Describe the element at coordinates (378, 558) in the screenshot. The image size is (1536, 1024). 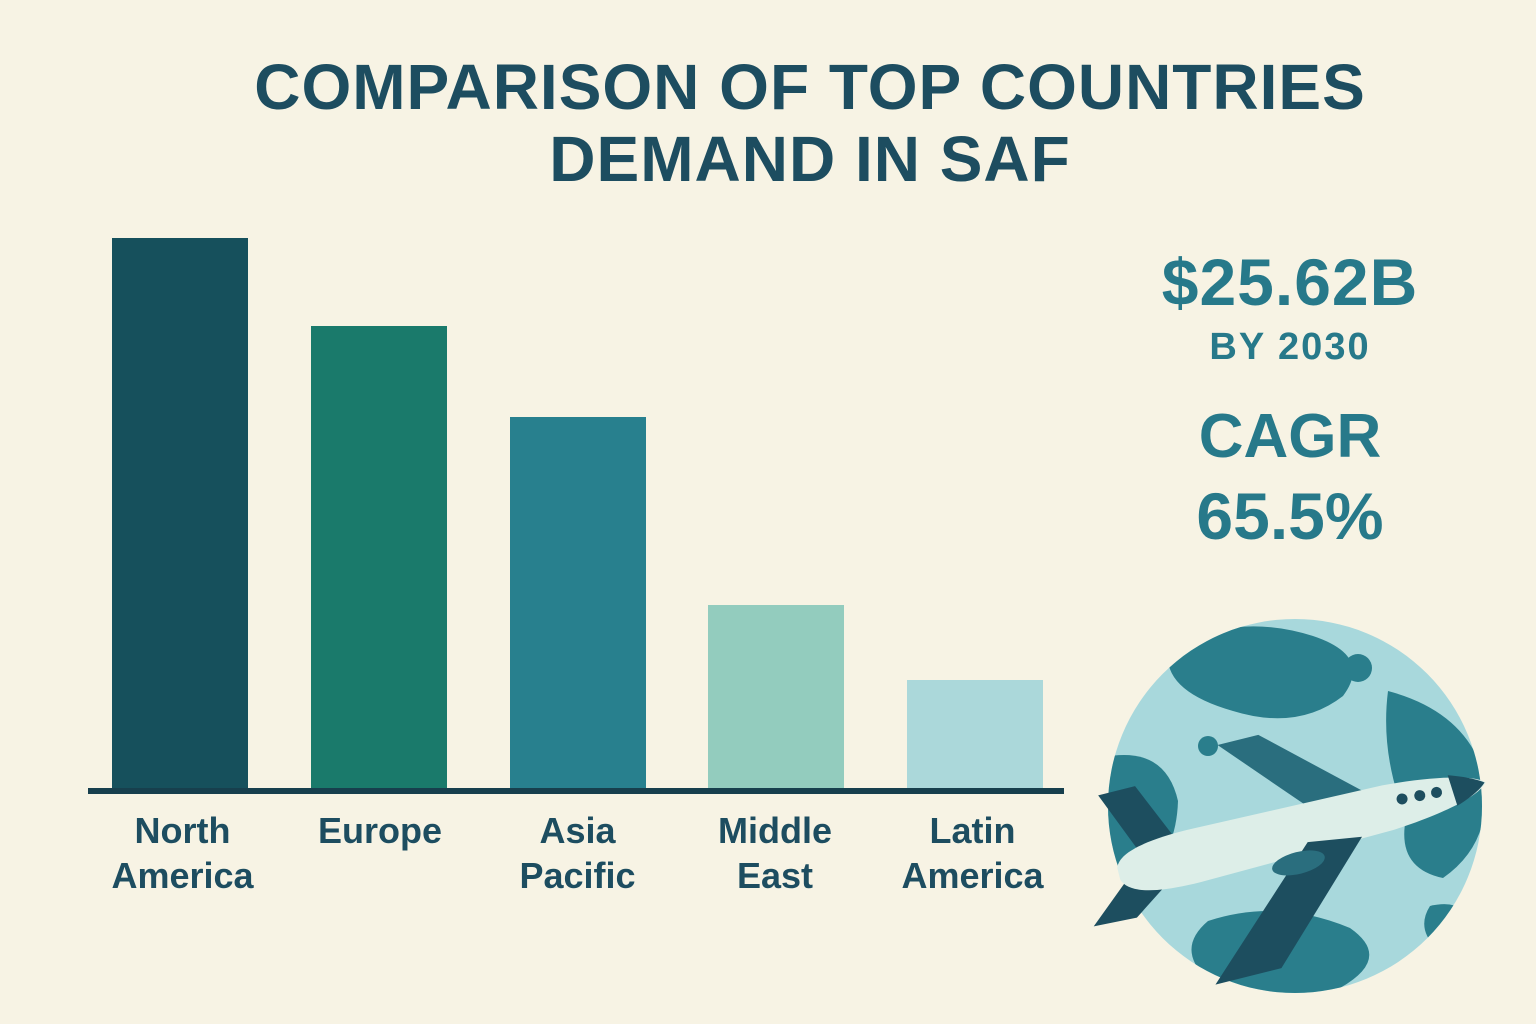
I see `bar-europe` at that location.